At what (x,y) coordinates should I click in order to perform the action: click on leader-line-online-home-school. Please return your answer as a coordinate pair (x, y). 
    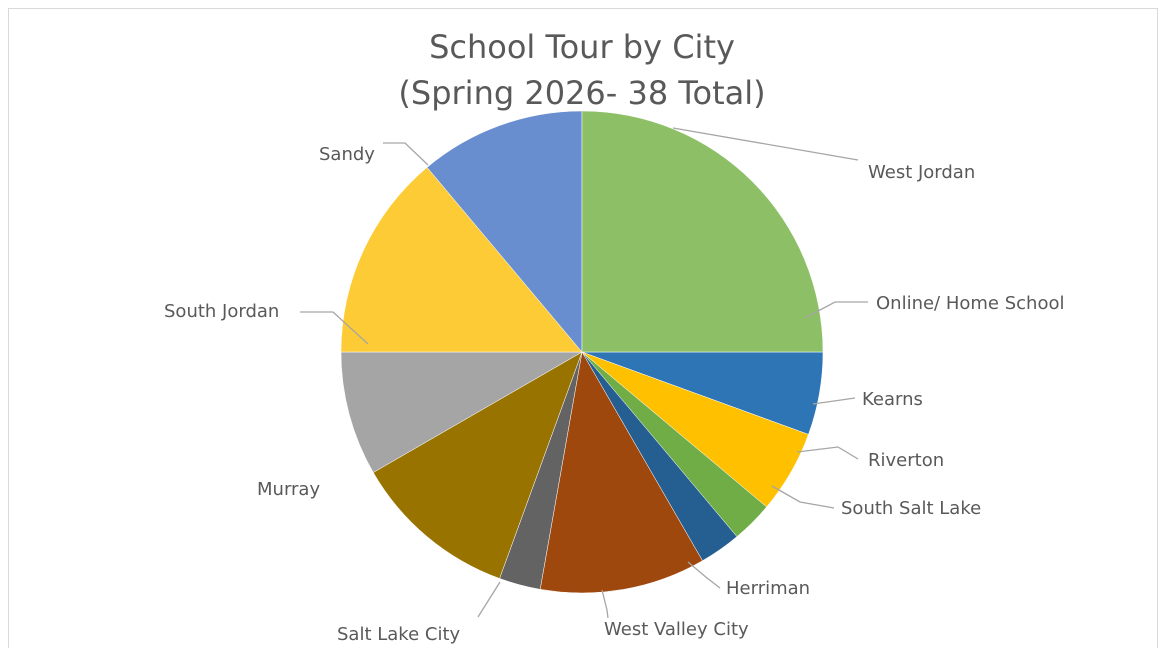
    Looking at the image, I should click on (836, 310).